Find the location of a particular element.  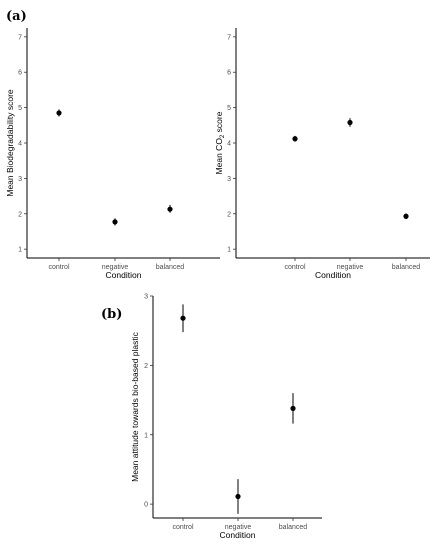

y-axis-title: Mean Biodegradability score is located at coordinates (10, 143).